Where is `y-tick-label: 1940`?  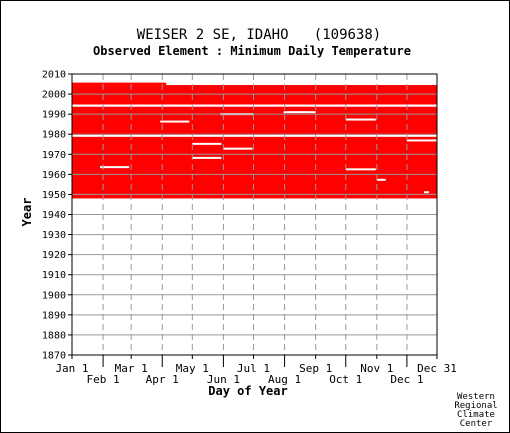 y-tick-label: 1940 is located at coordinates (54, 215).